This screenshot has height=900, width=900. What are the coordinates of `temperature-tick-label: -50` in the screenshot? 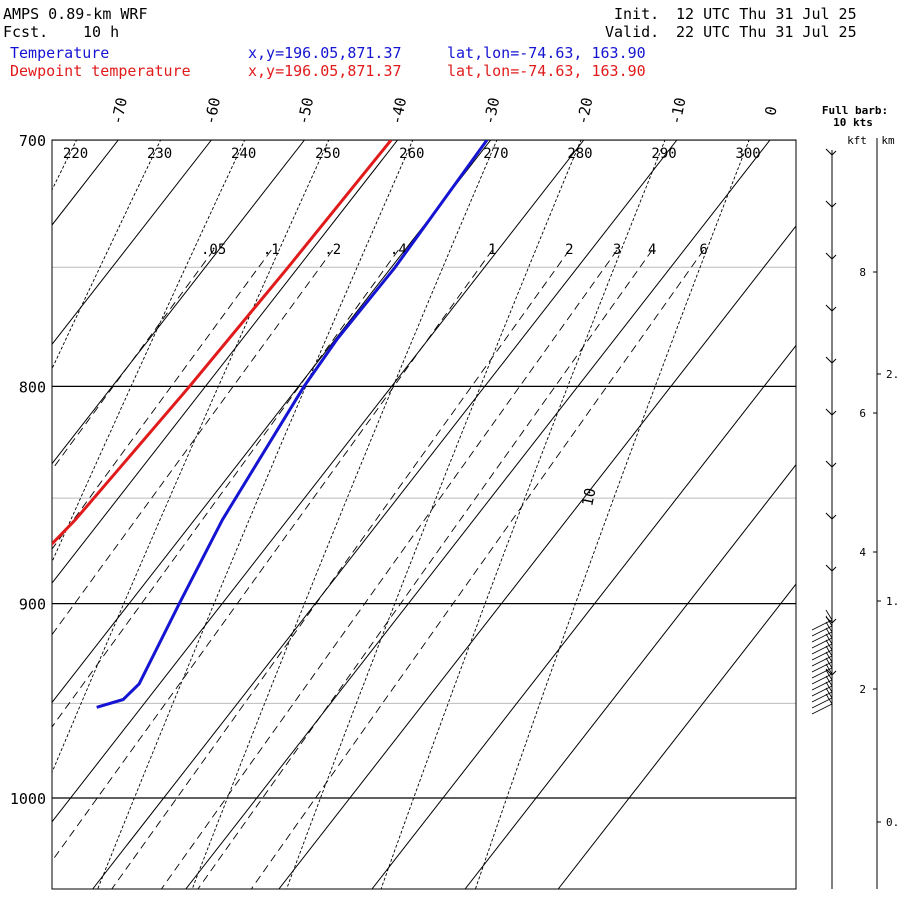 It's located at (305, 111).